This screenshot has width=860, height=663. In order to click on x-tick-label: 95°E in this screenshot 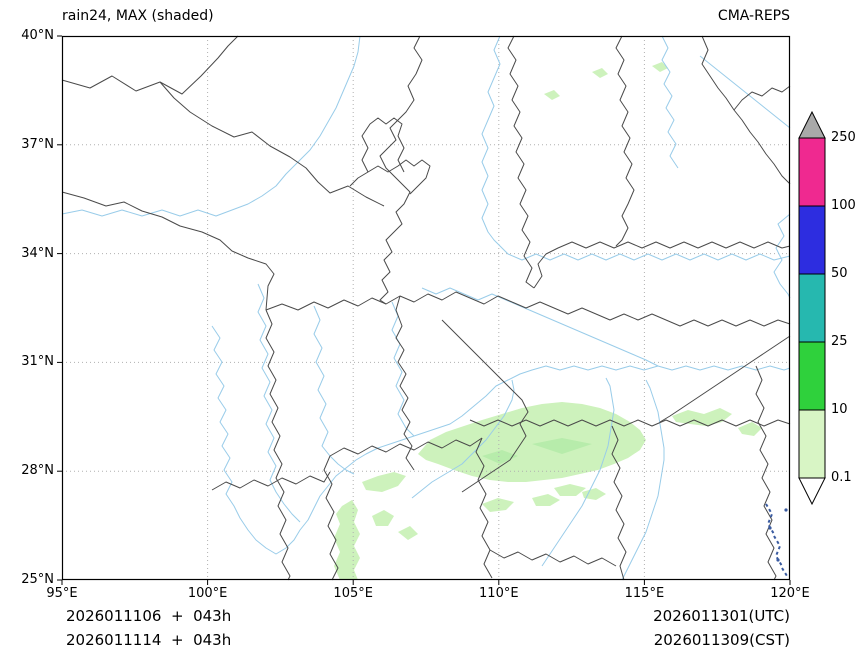, I will do `click(62, 593)`.